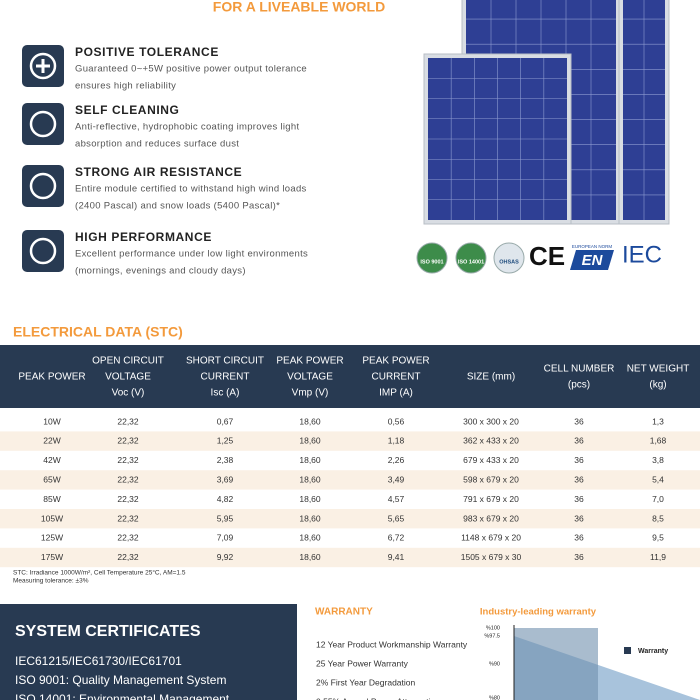  I want to click on table-cell: 362 x 433 x 20, so click(491, 441).